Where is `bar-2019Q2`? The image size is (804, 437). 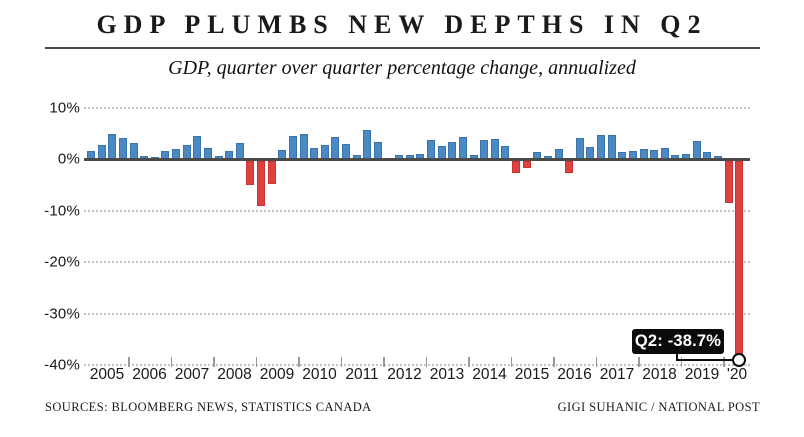
bar-2019Q2 is located at coordinates (696, 150).